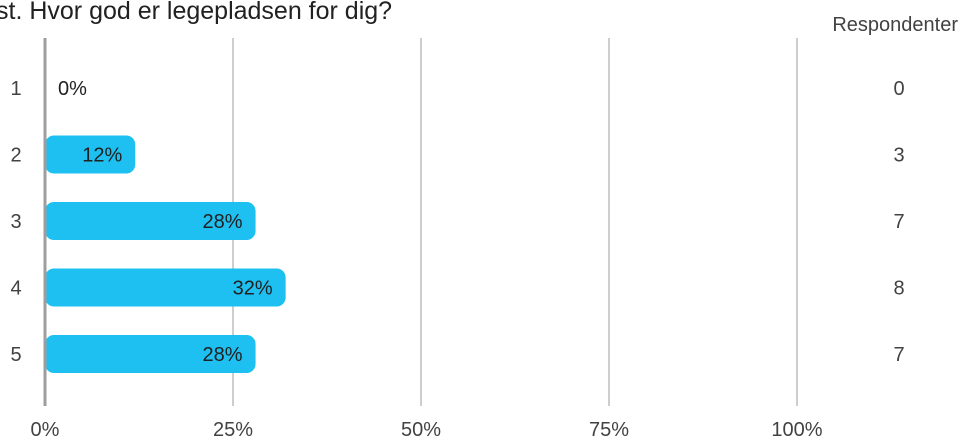 The width and height of the screenshot is (977, 438). I want to click on x-tick-label: 100%, so click(796, 428).